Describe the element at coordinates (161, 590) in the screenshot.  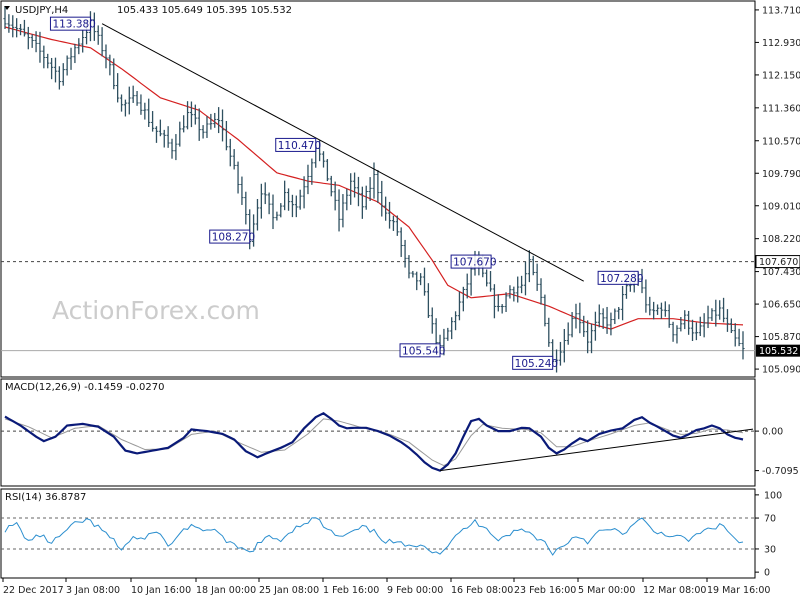
I see `time-axis-label: 10 Jan 16:00` at that location.